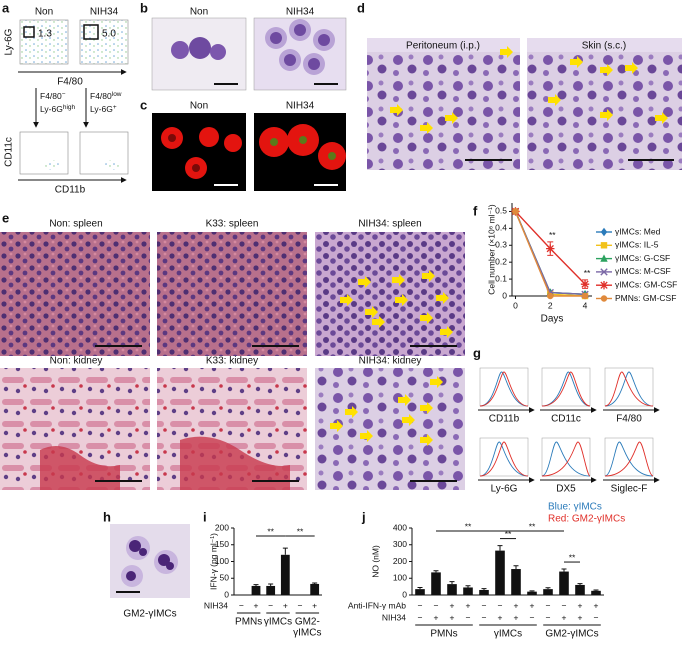 The height and width of the screenshot is (647, 685). Describe the element at coordinates (165, 463) in the screenshot. I see `blood-region` at that location.